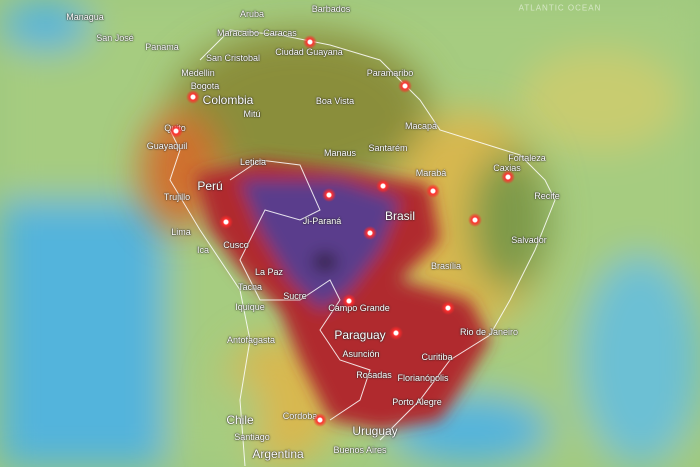 Image resolution: width=700 pixels, height=467 pixels. I want to click on place-label: Aruba, so click(252, 14).